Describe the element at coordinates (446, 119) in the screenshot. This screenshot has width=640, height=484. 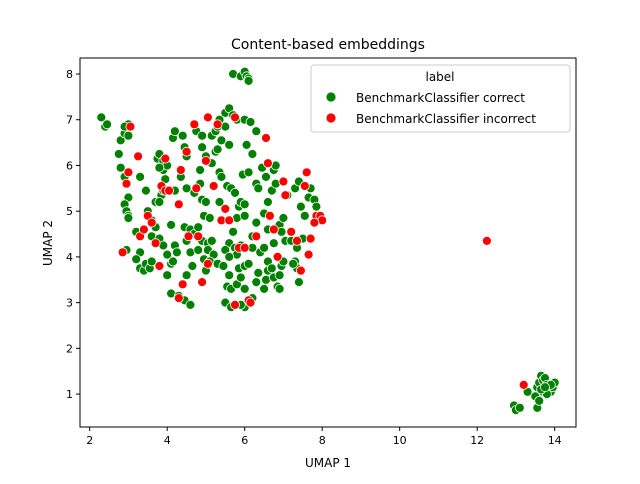
I see `legend-label-incorrect: BenchmarkClassifier incorrect` at that location.